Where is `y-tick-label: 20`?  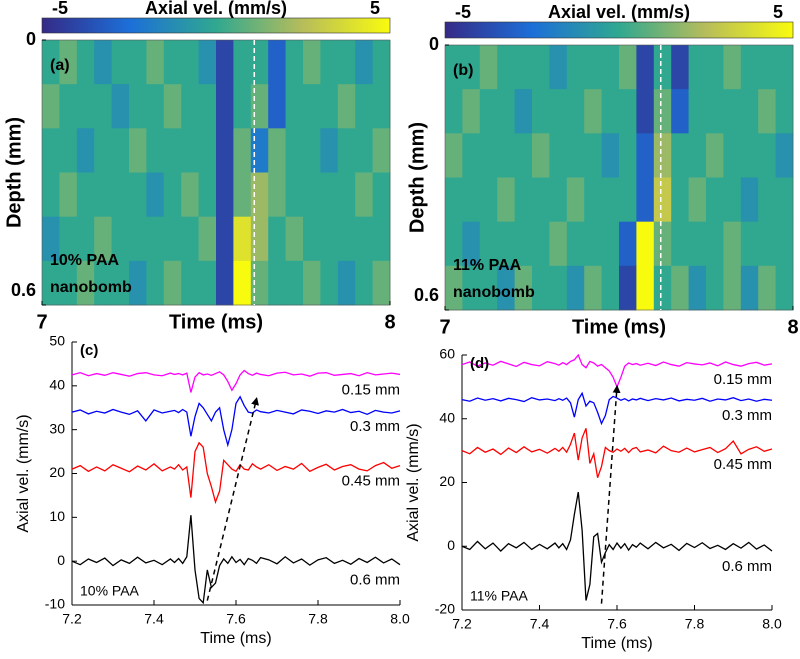
y-tick-label: 20 is located at coordinates (57, 472).